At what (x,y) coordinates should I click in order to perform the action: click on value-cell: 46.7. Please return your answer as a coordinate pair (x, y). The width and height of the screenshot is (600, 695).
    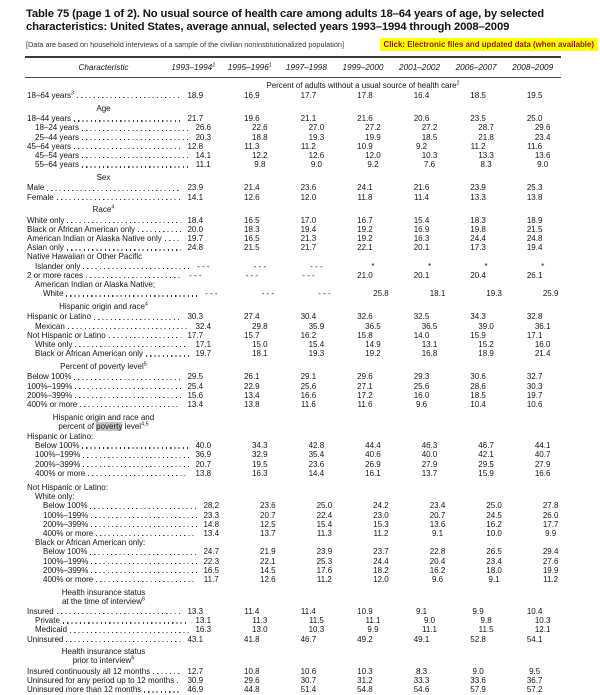
    Looking at the image, I should click on (486, 446).